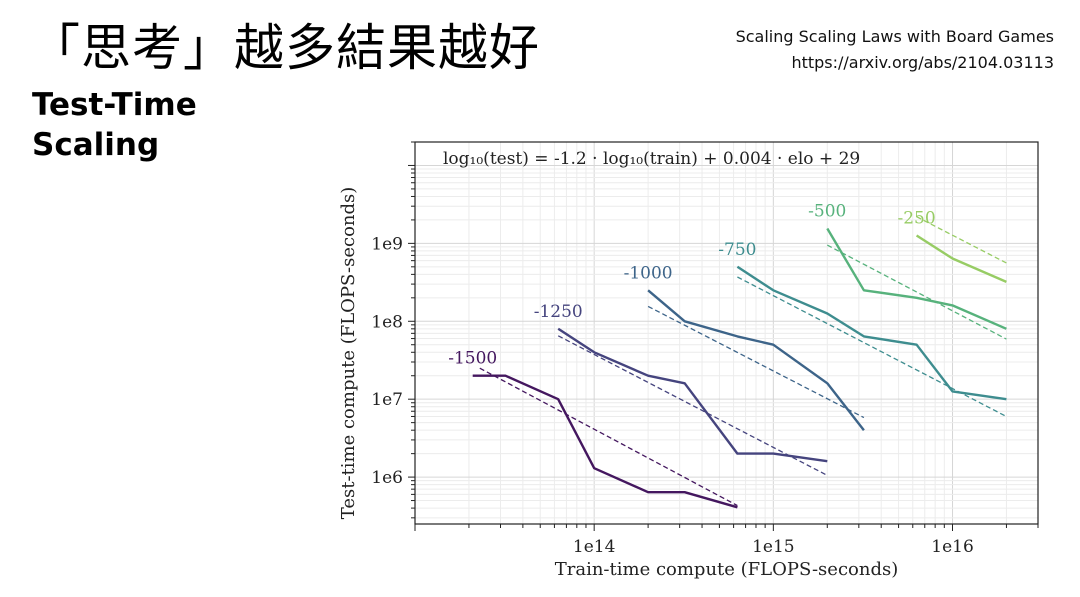  Describe the element at coordinates (773, 547) in the screenshot. I see `x-tick-label: 1e15` at that location.